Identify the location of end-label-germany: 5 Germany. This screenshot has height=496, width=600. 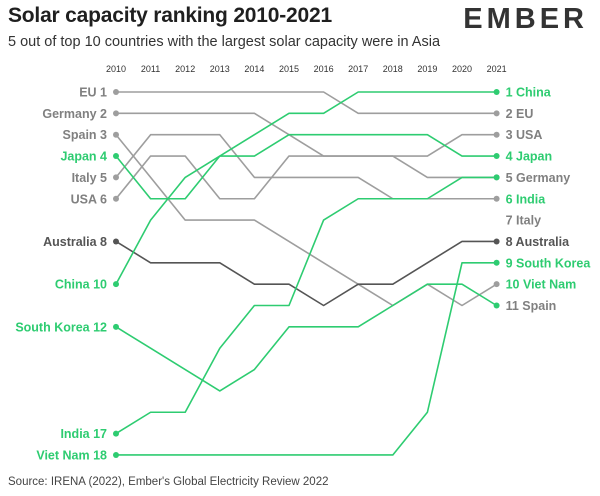
(538, 178).